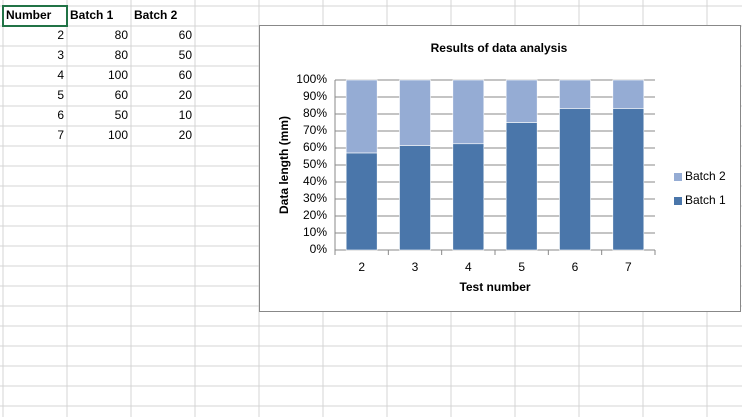  Describe the element at coordinates (311, 79) in the screenshot. I see `y-tick-label: 100%` at that location.